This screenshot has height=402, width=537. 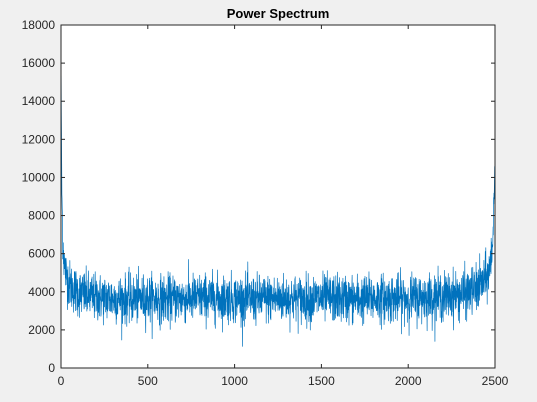 What do you see at coordinates (495, 381) in the screenshot?
I see `x-tick-label: 2500` at bounding box center [495, 381].